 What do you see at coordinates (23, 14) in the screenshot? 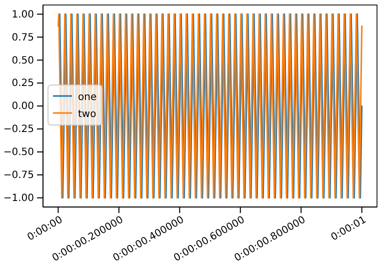
I see `y-tick-label: 1.00` at bounding box center [23, 14].